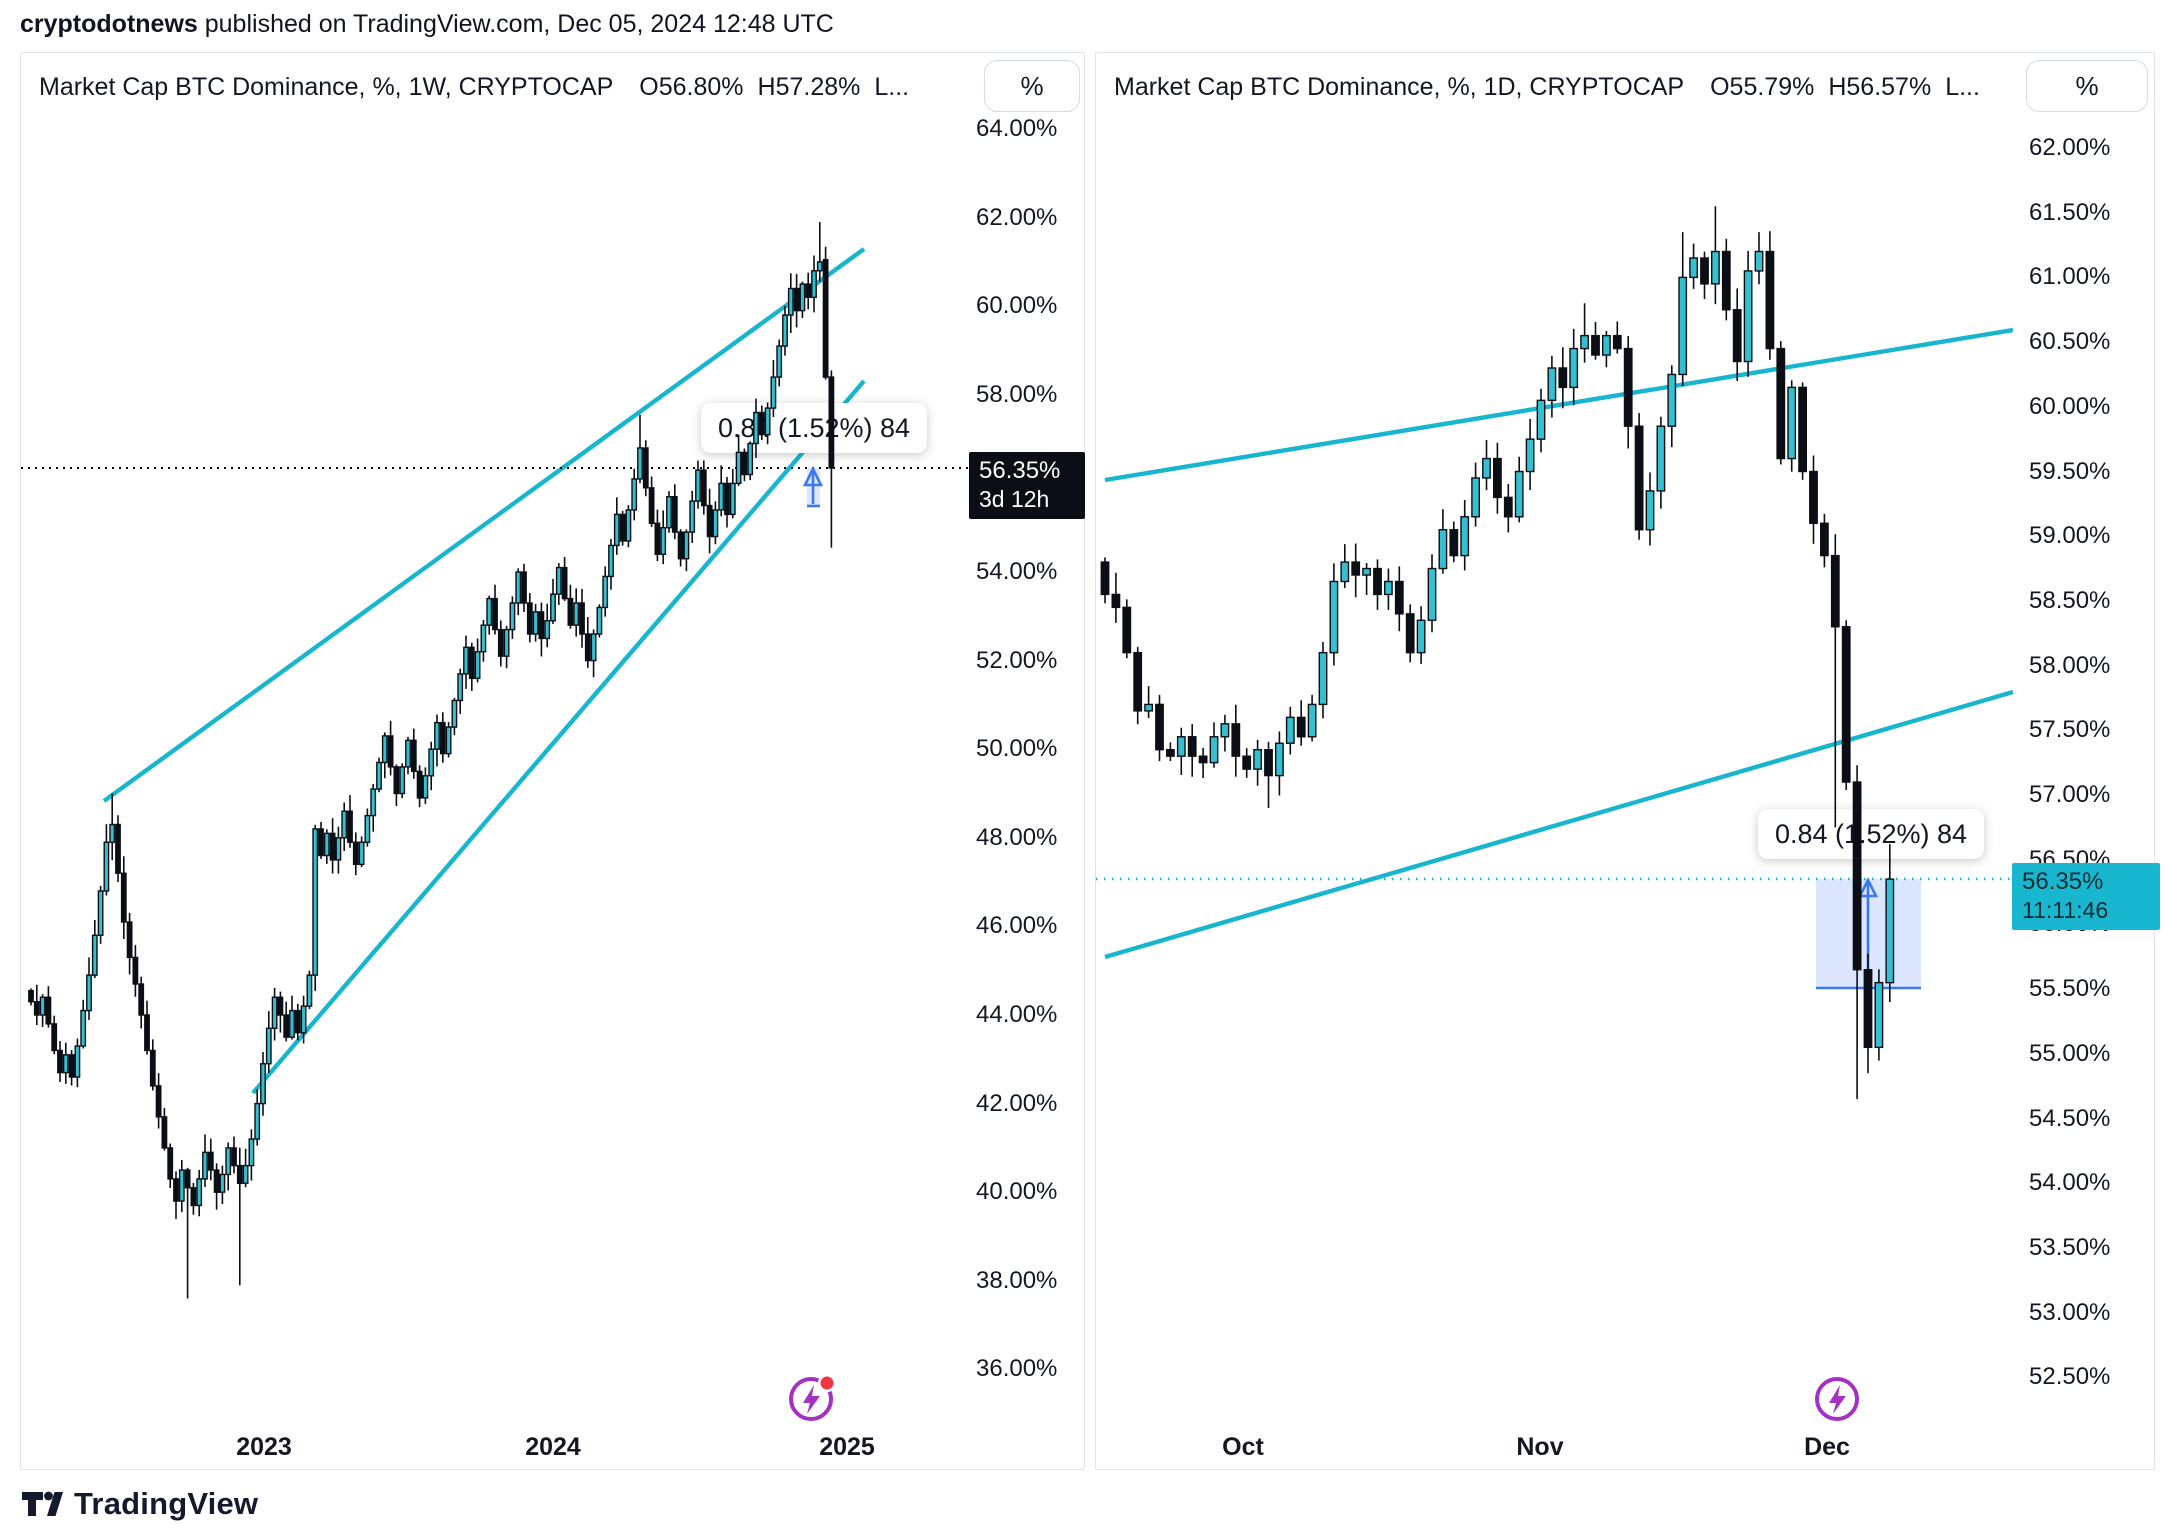  I want to click on price-tick-label: 62.00%, so click(2070, 147).